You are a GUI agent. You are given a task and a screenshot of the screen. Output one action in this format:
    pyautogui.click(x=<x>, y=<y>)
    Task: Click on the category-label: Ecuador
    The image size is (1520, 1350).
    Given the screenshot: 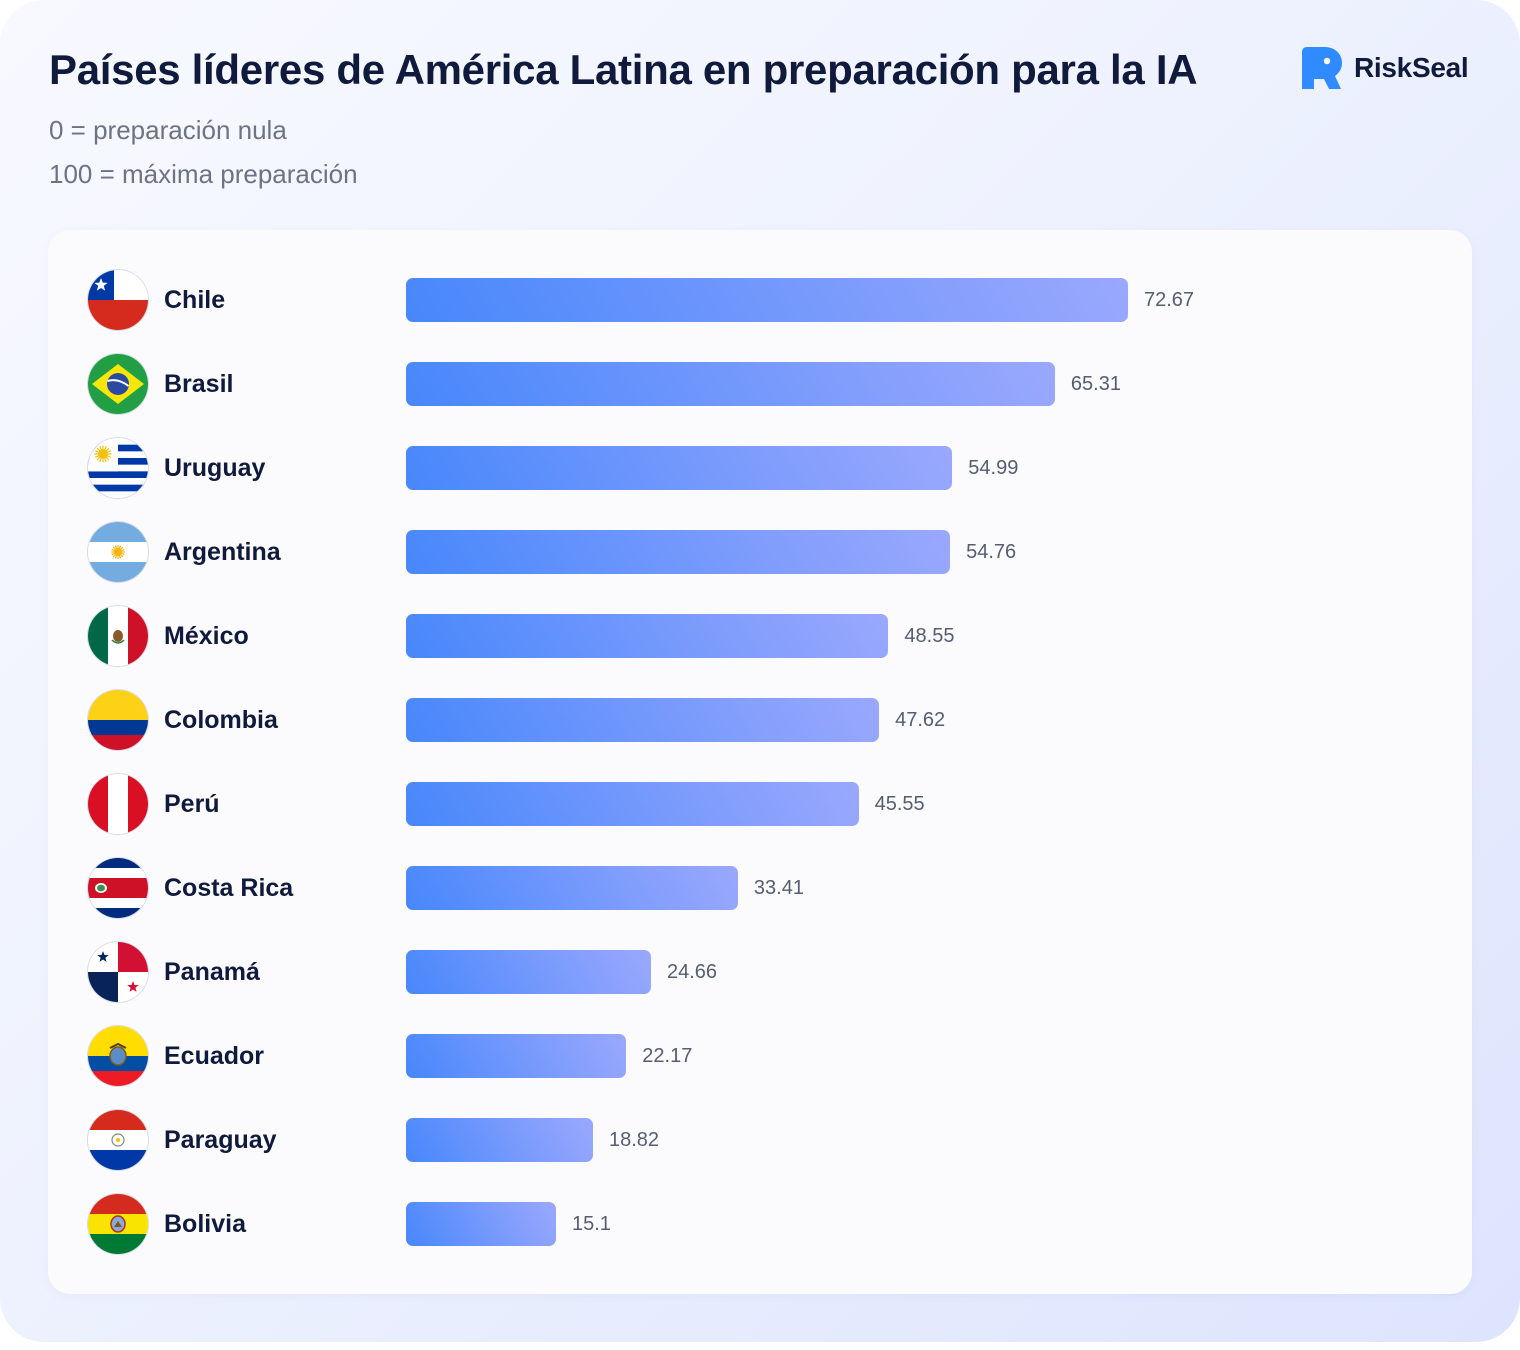 What is the action you would take?
    pyautogui.click(x=214, y=1056)
    